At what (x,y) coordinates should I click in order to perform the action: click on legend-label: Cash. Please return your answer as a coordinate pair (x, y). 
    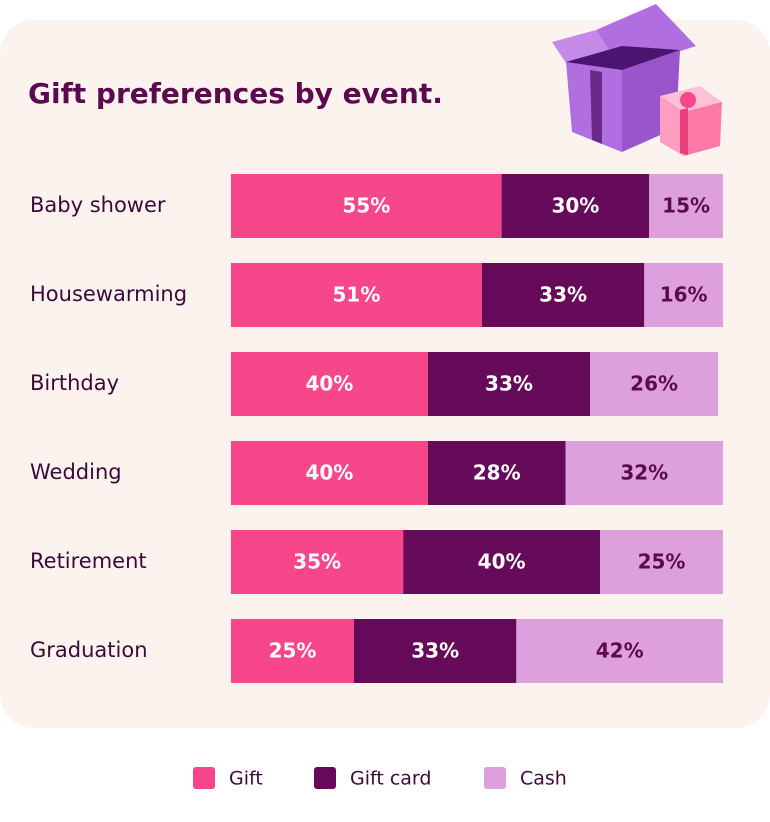
    Looking at the image, I should click on (543, 779).